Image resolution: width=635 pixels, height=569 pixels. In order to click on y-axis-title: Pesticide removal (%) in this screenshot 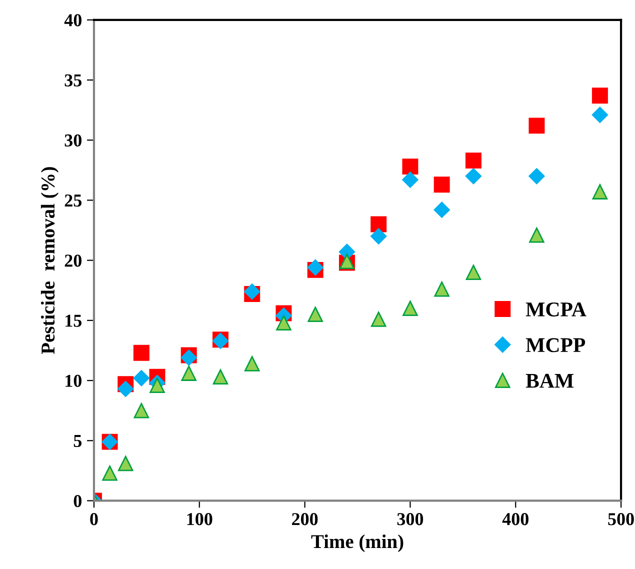, I will do `click(49, 260)`.